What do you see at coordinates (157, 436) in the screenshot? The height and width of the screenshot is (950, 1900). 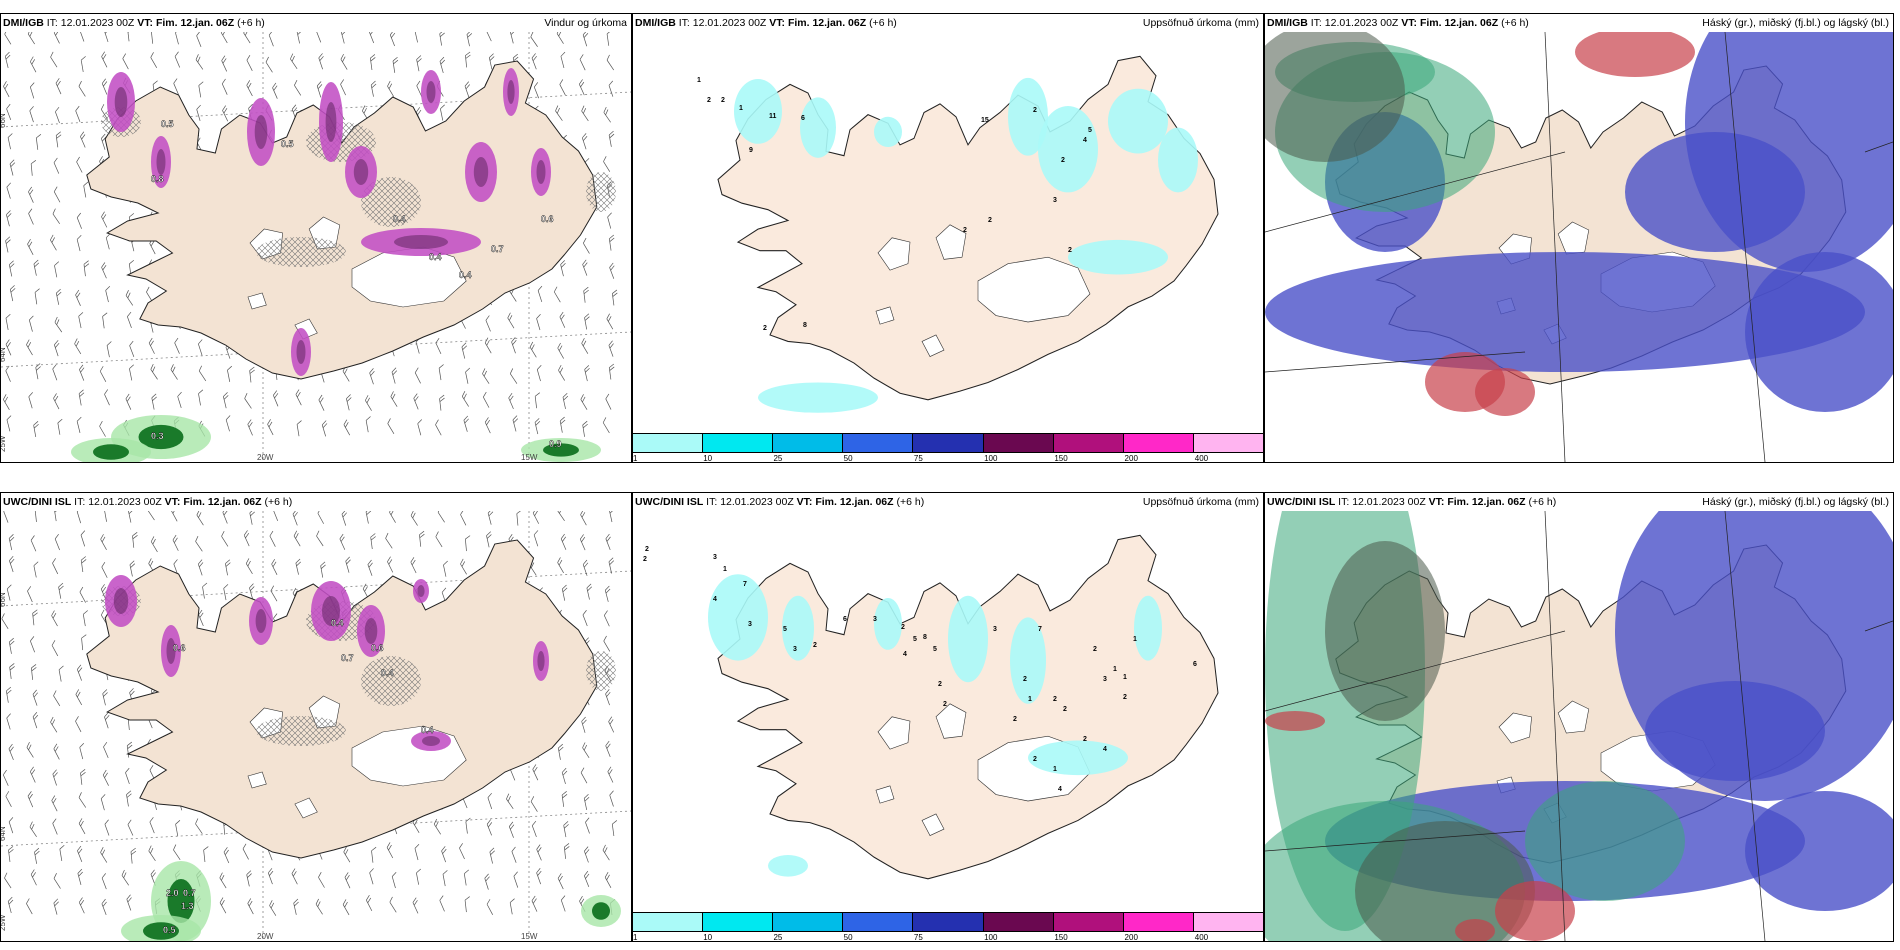 I see `precip-value-label: 0.3` at bounding box center [157, 436].